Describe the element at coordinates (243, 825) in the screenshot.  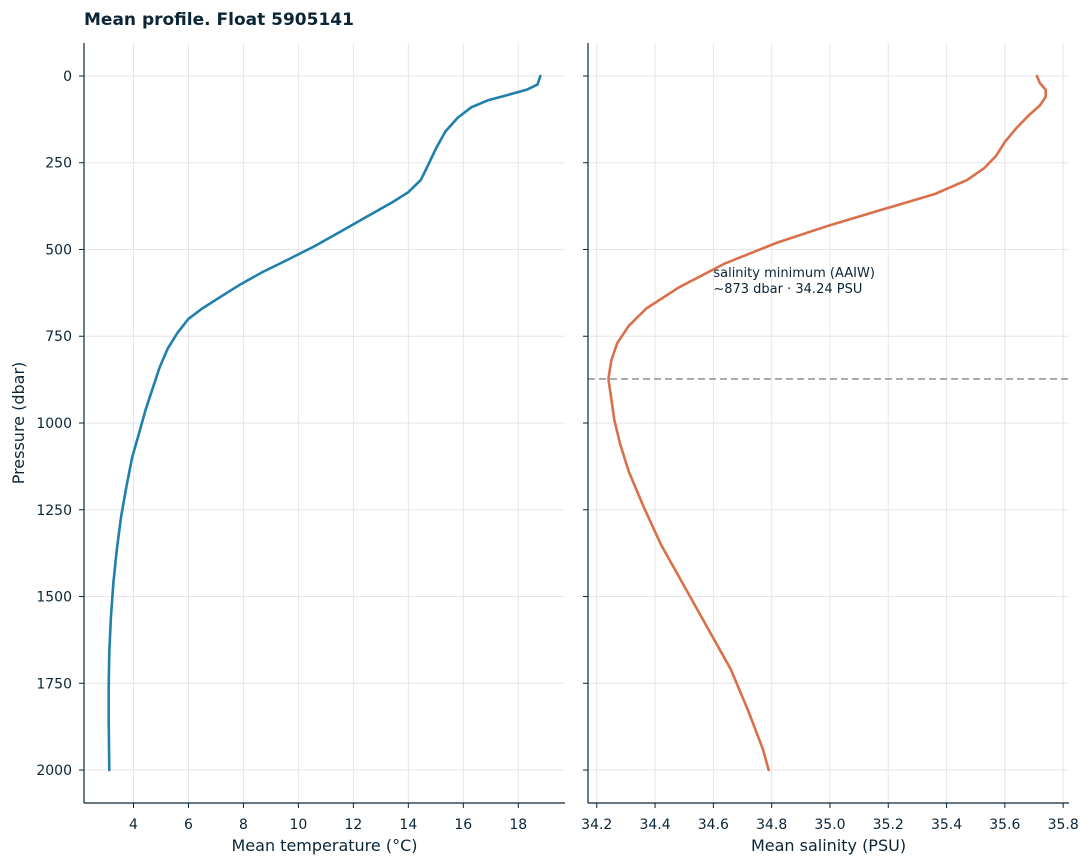
I see `temperature-x-tick-label: 8` at that location.